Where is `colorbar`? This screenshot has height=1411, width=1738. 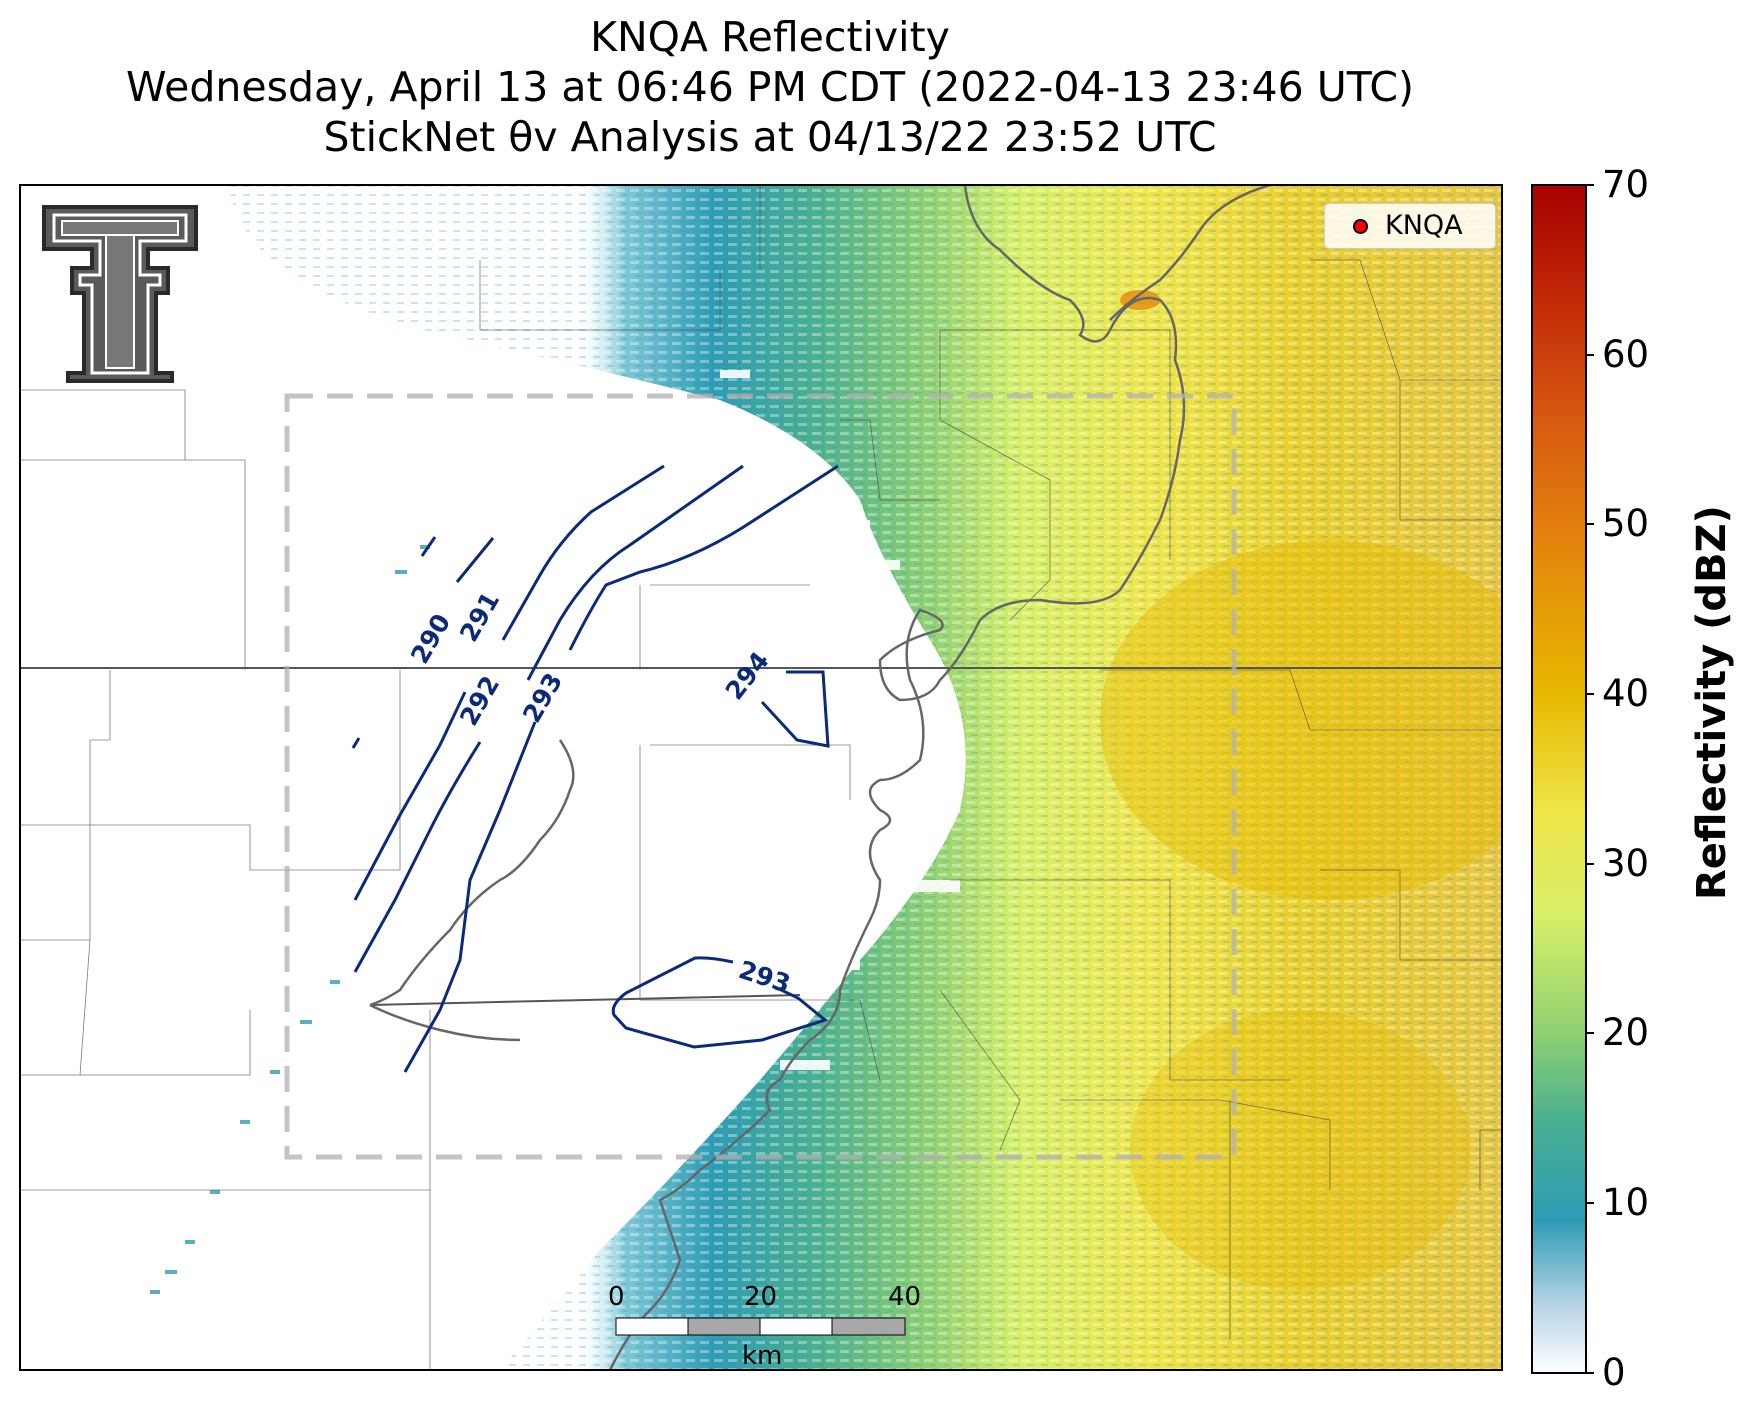 colorbar is located at coordinates (1562, 779).